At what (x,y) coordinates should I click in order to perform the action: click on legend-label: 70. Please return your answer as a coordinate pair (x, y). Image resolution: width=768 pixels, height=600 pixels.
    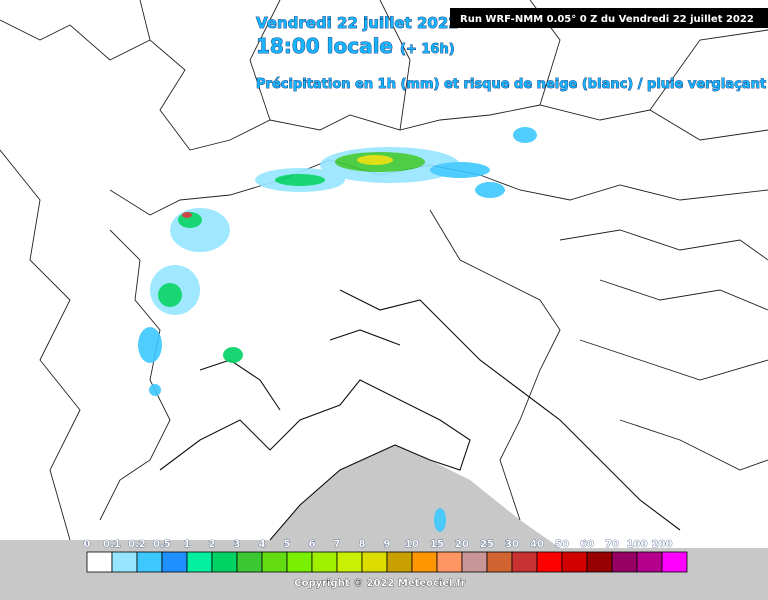
    Looking at the image, I should click on (612, 544).